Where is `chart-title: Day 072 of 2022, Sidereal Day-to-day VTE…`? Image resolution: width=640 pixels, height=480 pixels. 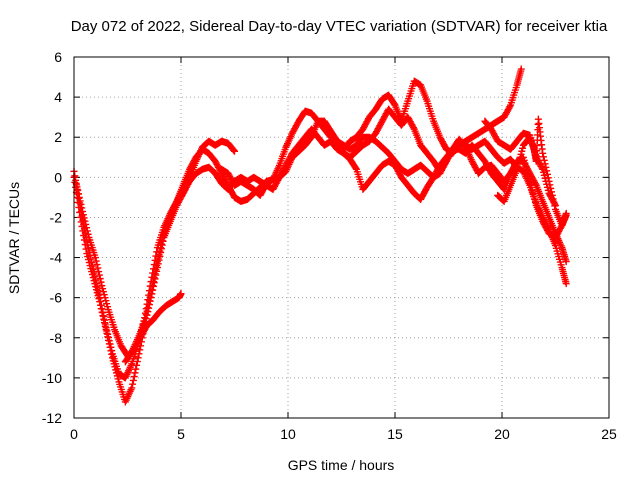
chart-title: Day 072 of 2022, Sidereal Day-to-day VTE… is located at coordinates (339, 26).